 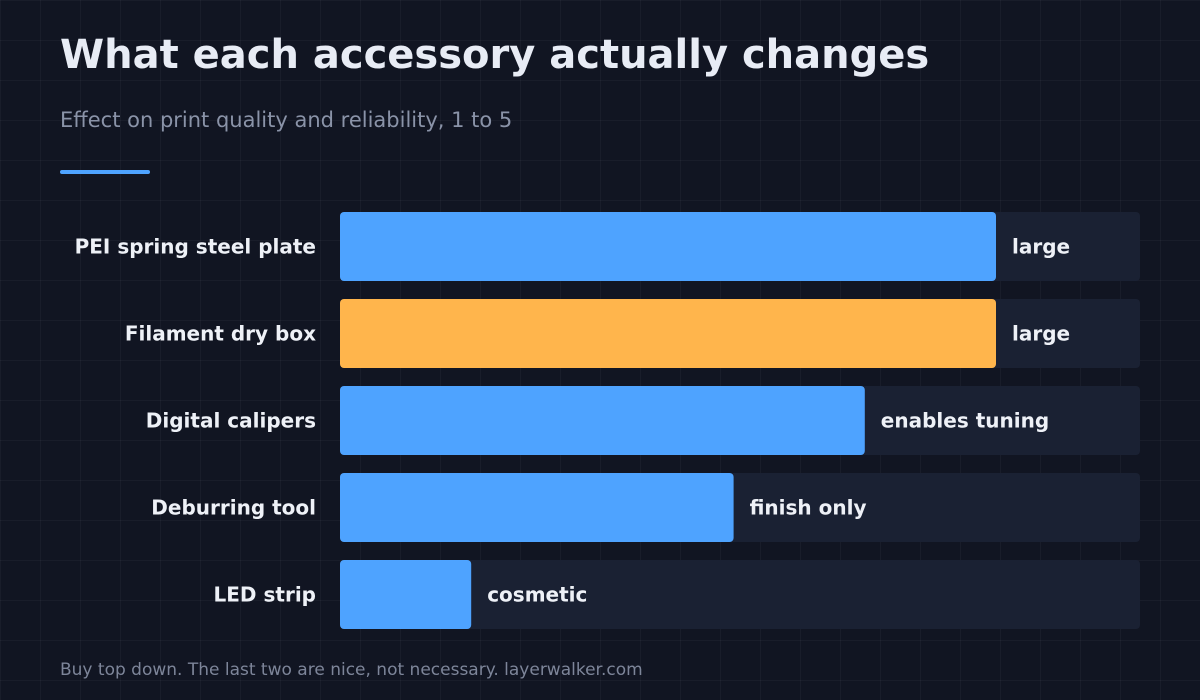 I want to click on chart-title: What each accessory actually changes, so click(x=495, y=55).